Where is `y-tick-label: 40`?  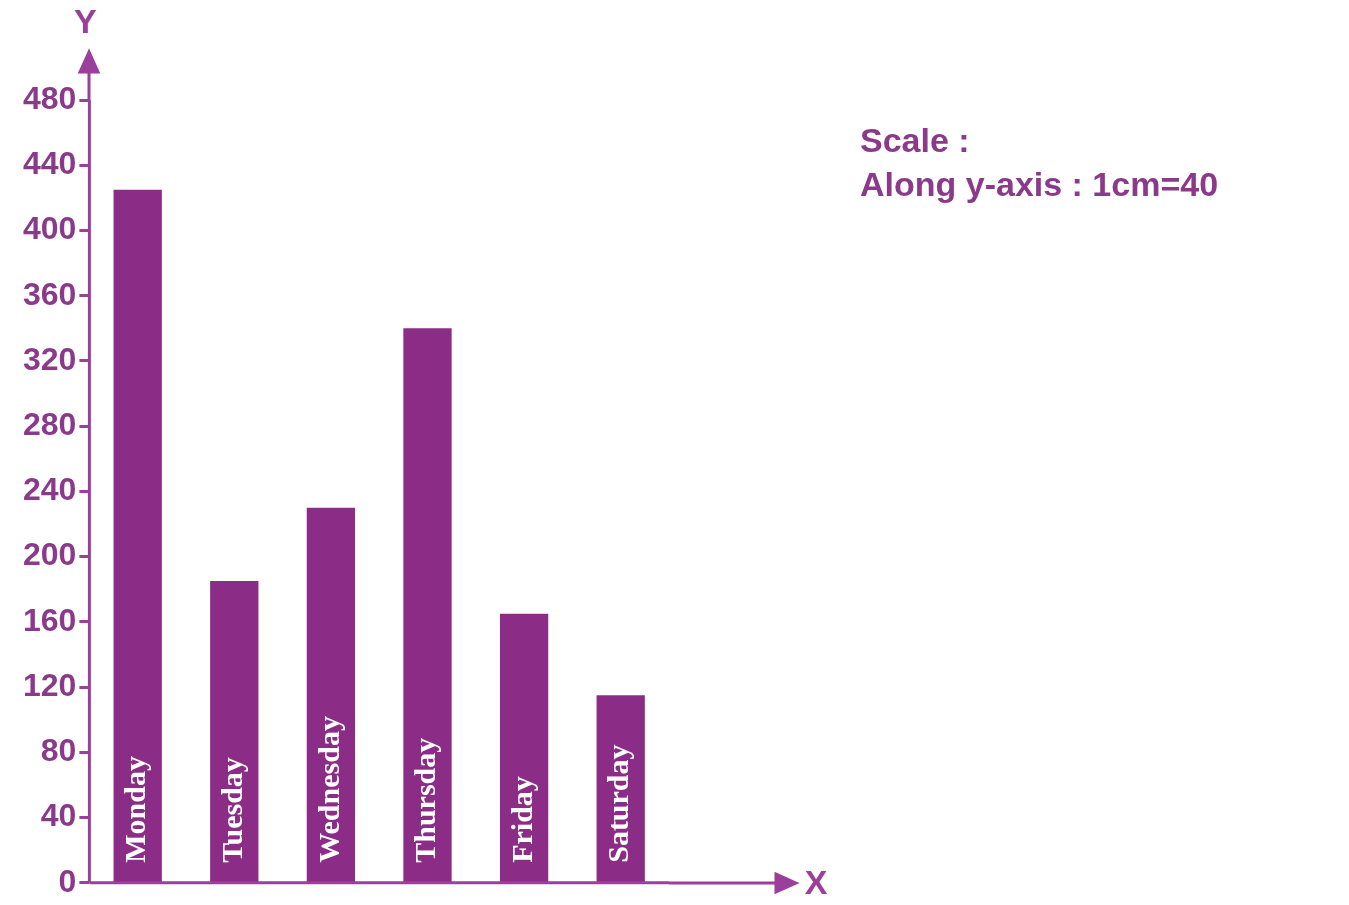 y-tick-label: 40 is located at coordinates (58, 815).